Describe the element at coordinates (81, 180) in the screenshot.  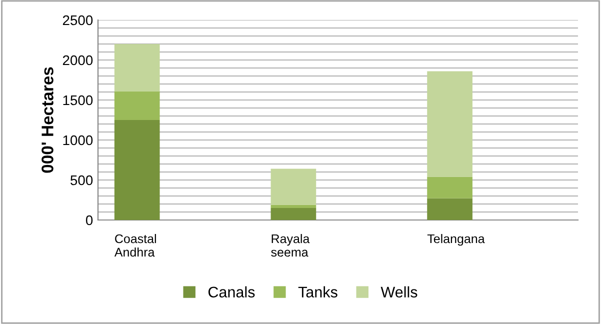
I see `y-tick-label: 500` at that location.